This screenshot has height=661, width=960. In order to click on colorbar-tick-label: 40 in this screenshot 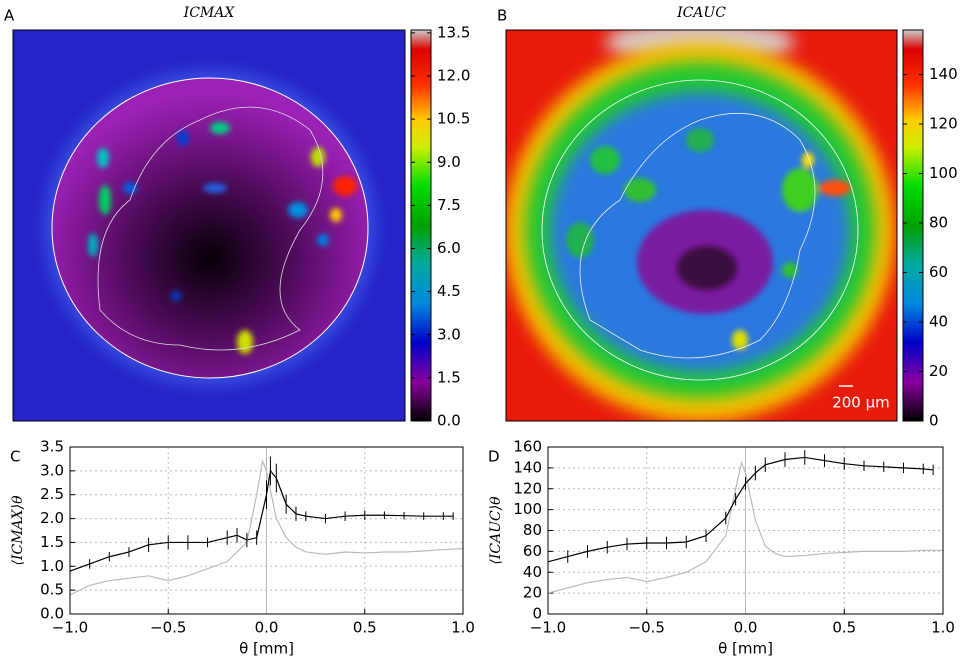, I will do `click(938, 322)`.